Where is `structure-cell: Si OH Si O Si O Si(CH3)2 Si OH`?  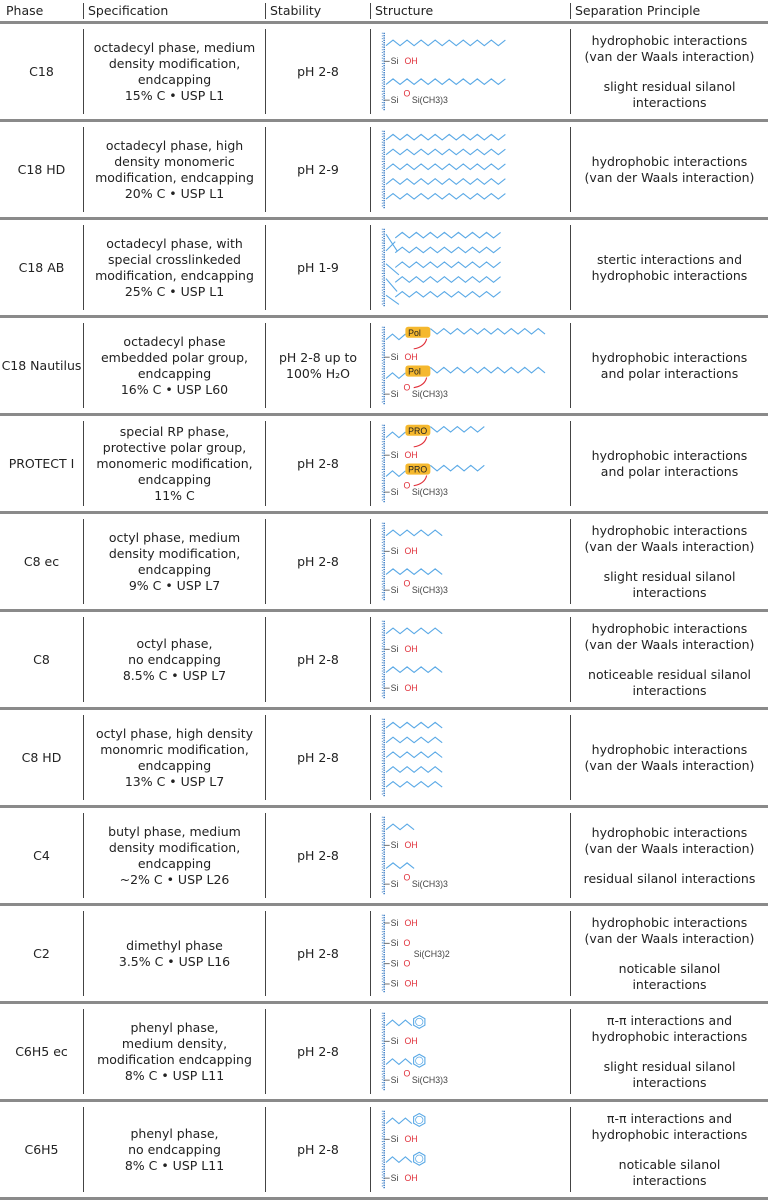
structure-cell: Si OH Si O Si O Si(CH3)2 Si OH is located at coordinates (470, 954).